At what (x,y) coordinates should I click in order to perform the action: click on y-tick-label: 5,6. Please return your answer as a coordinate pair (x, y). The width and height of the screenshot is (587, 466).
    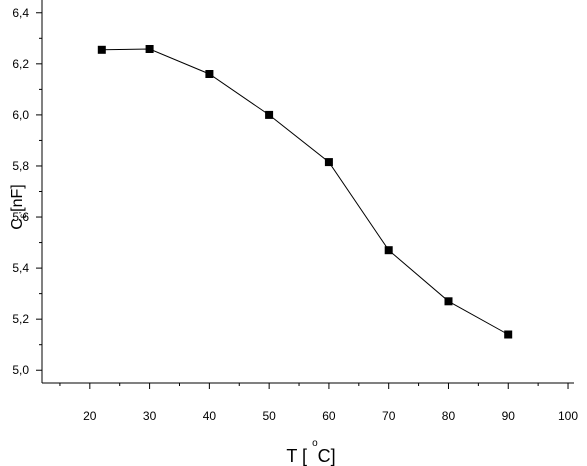
    Looking at the image, I should click on (20, 217).